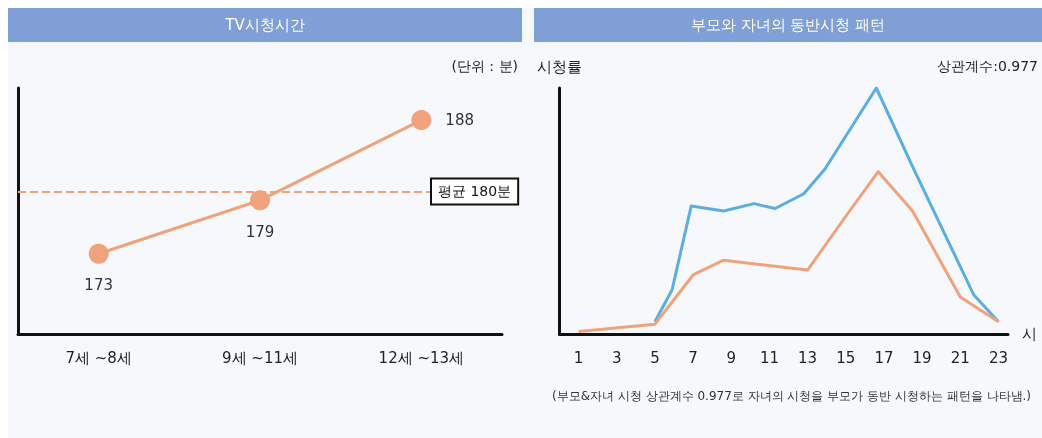 The height and width of the screenshot is (438, 1042). Describe the element at coordinates (693, 357) in the screenshot. I see `x-tick-label: 7` at that location.